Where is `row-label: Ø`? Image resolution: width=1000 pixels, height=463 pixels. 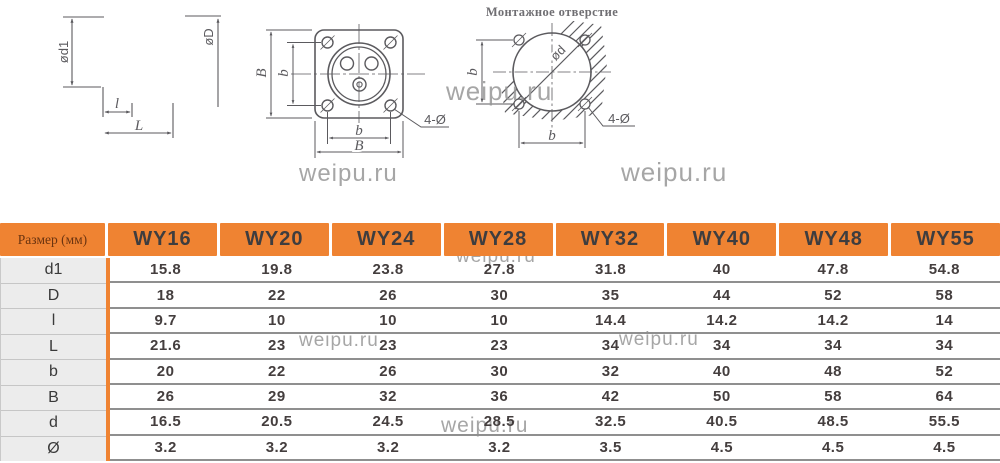
row-label: Ø is located at coordinates (53, 448).